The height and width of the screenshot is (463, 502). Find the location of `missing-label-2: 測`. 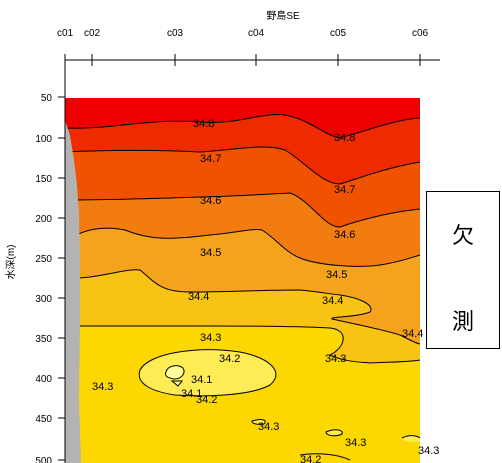

missing-label-2: 測 is located at coordinates (462, 322).